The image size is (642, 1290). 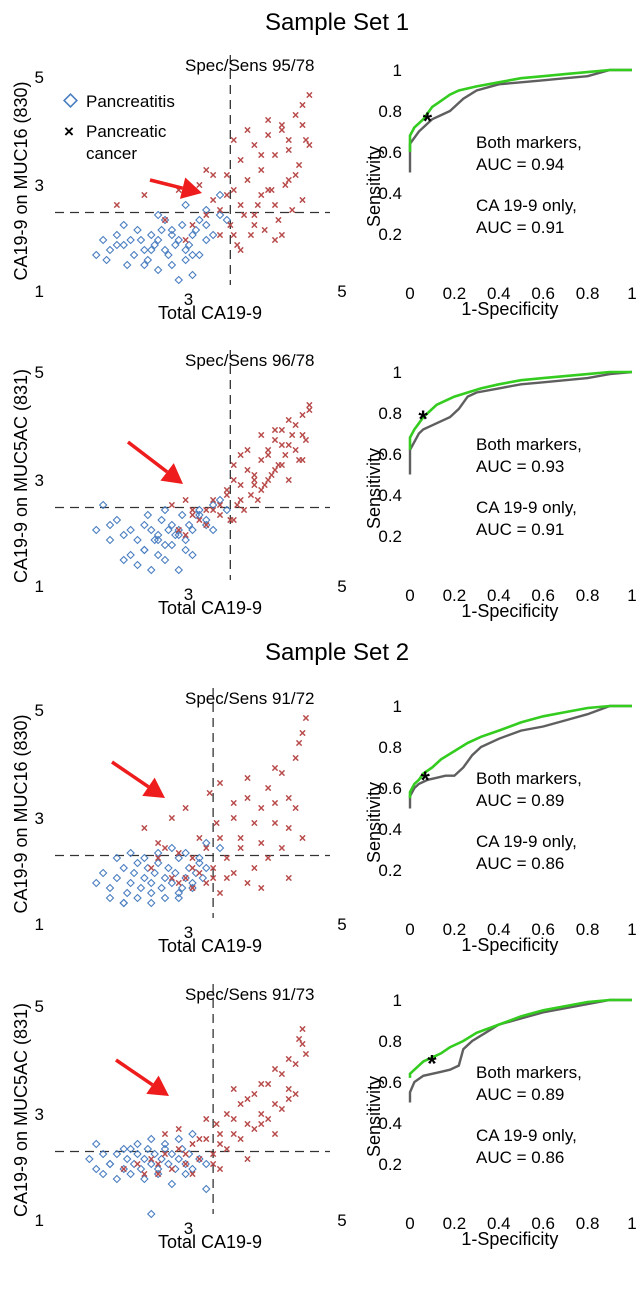 What do you see at coordinates (119, 127) in the screenshot?
I see `legend: Pancreatitis × Pancreatic cancer` at bounding box center [119, 127].